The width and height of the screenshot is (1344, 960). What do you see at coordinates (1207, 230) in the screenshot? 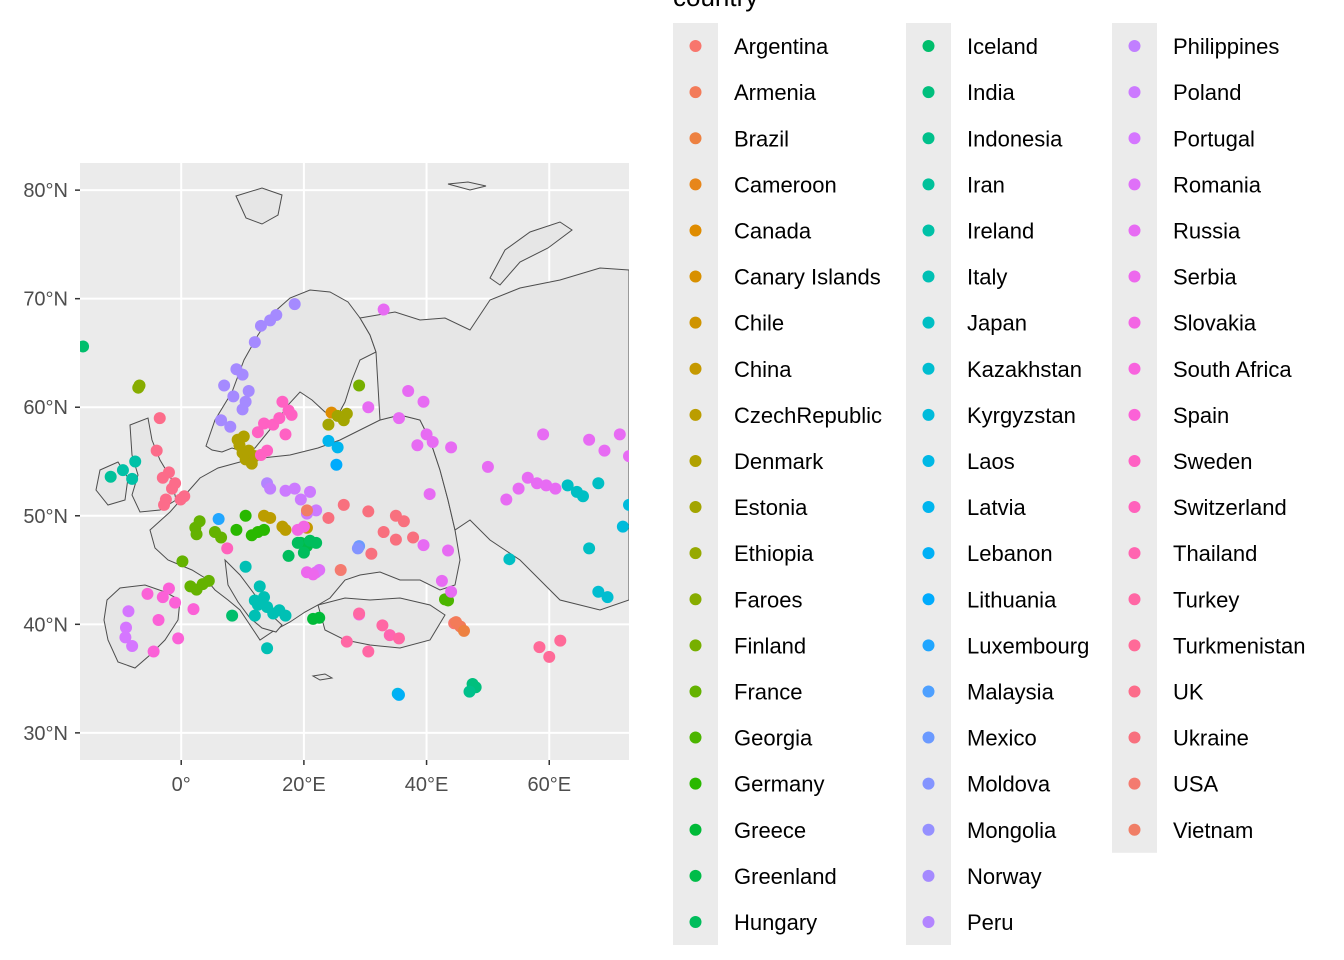
I see `legend-label: Russia` at bounding box center [1207, 230].